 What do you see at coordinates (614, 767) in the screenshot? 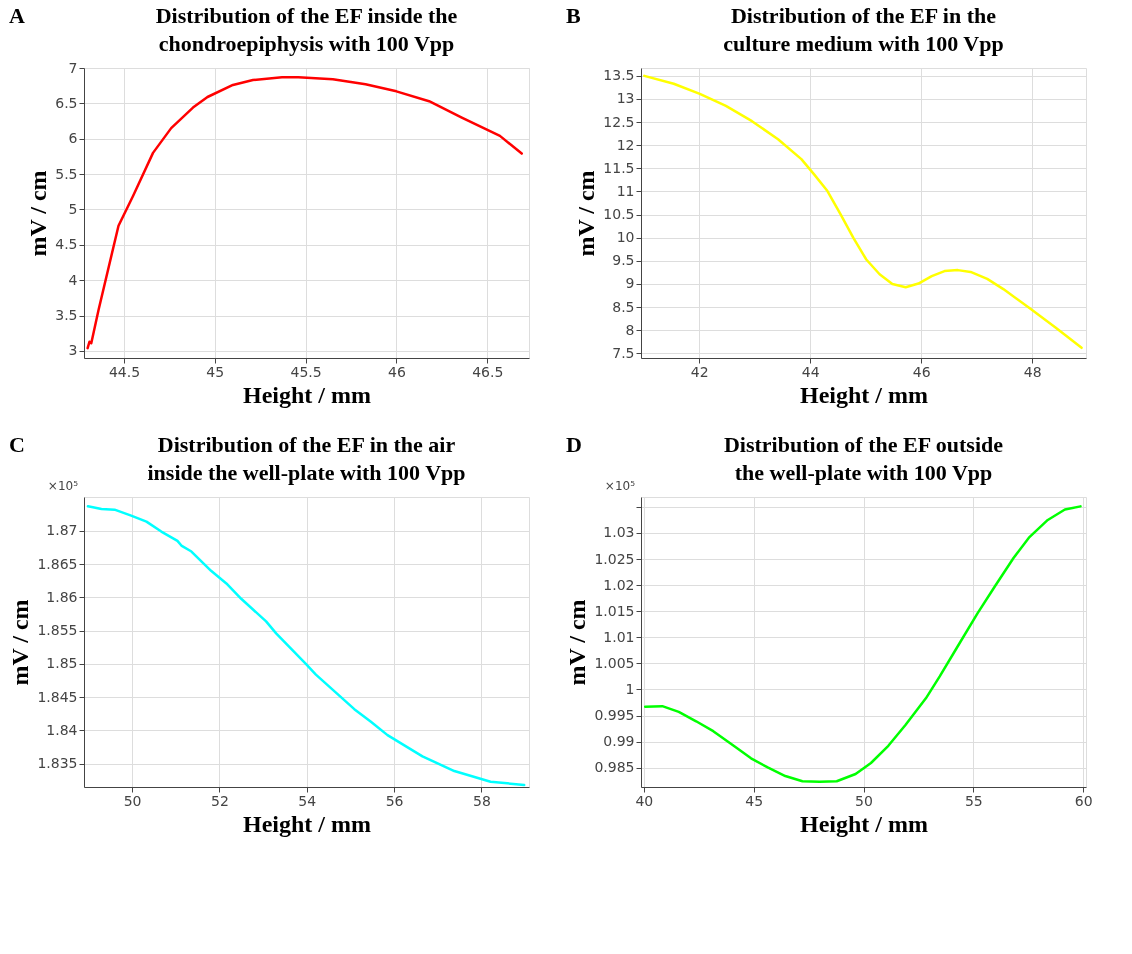
I see `y-tick-label: 0.985` at bounding box center [614, 767].